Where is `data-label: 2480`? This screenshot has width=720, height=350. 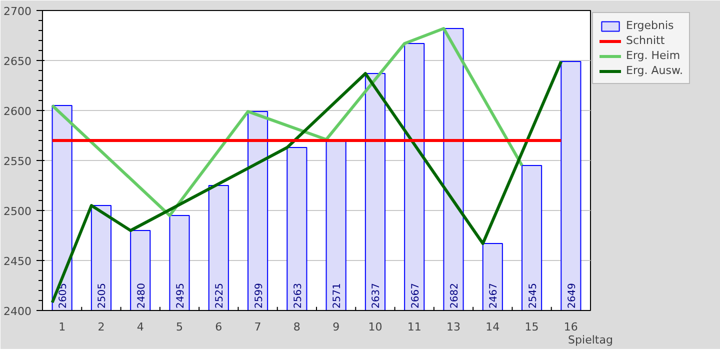 data-label: 2480 is located at coordinates (142, 295).